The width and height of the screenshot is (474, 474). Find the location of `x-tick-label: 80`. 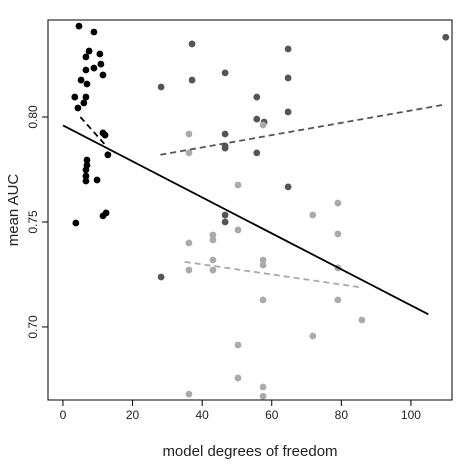

x-tick-label: 80 is located at coordinates (342, 415).